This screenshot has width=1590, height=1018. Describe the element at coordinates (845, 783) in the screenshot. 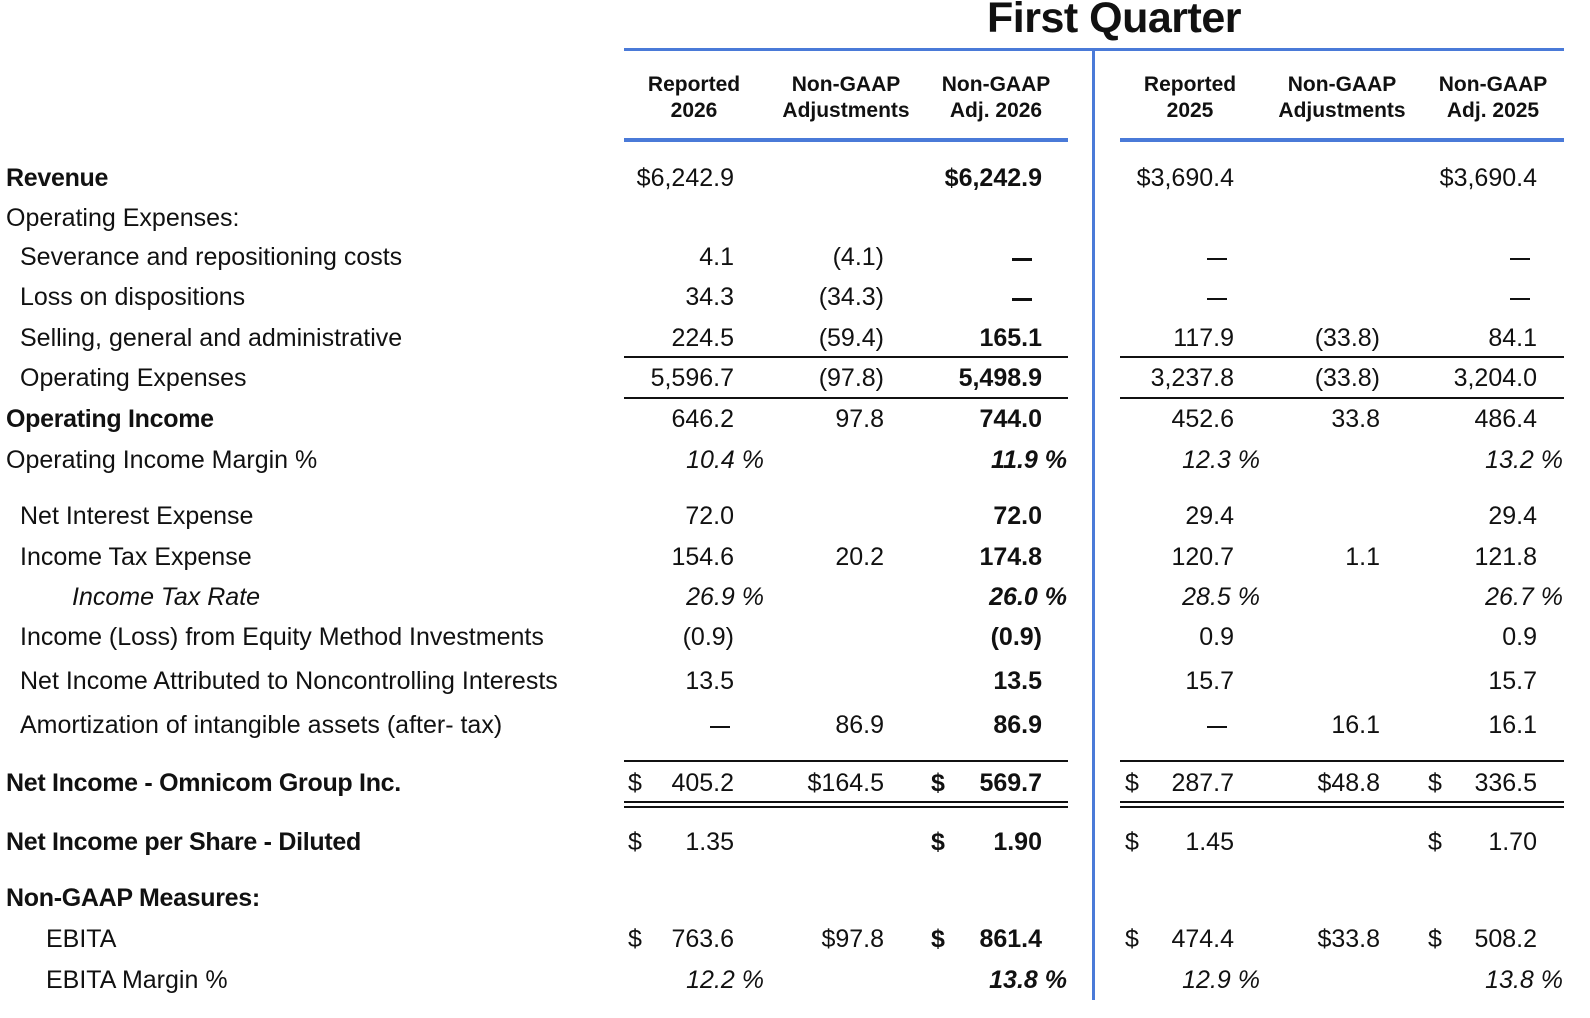

I see `table-cell: $164.5` at that location.